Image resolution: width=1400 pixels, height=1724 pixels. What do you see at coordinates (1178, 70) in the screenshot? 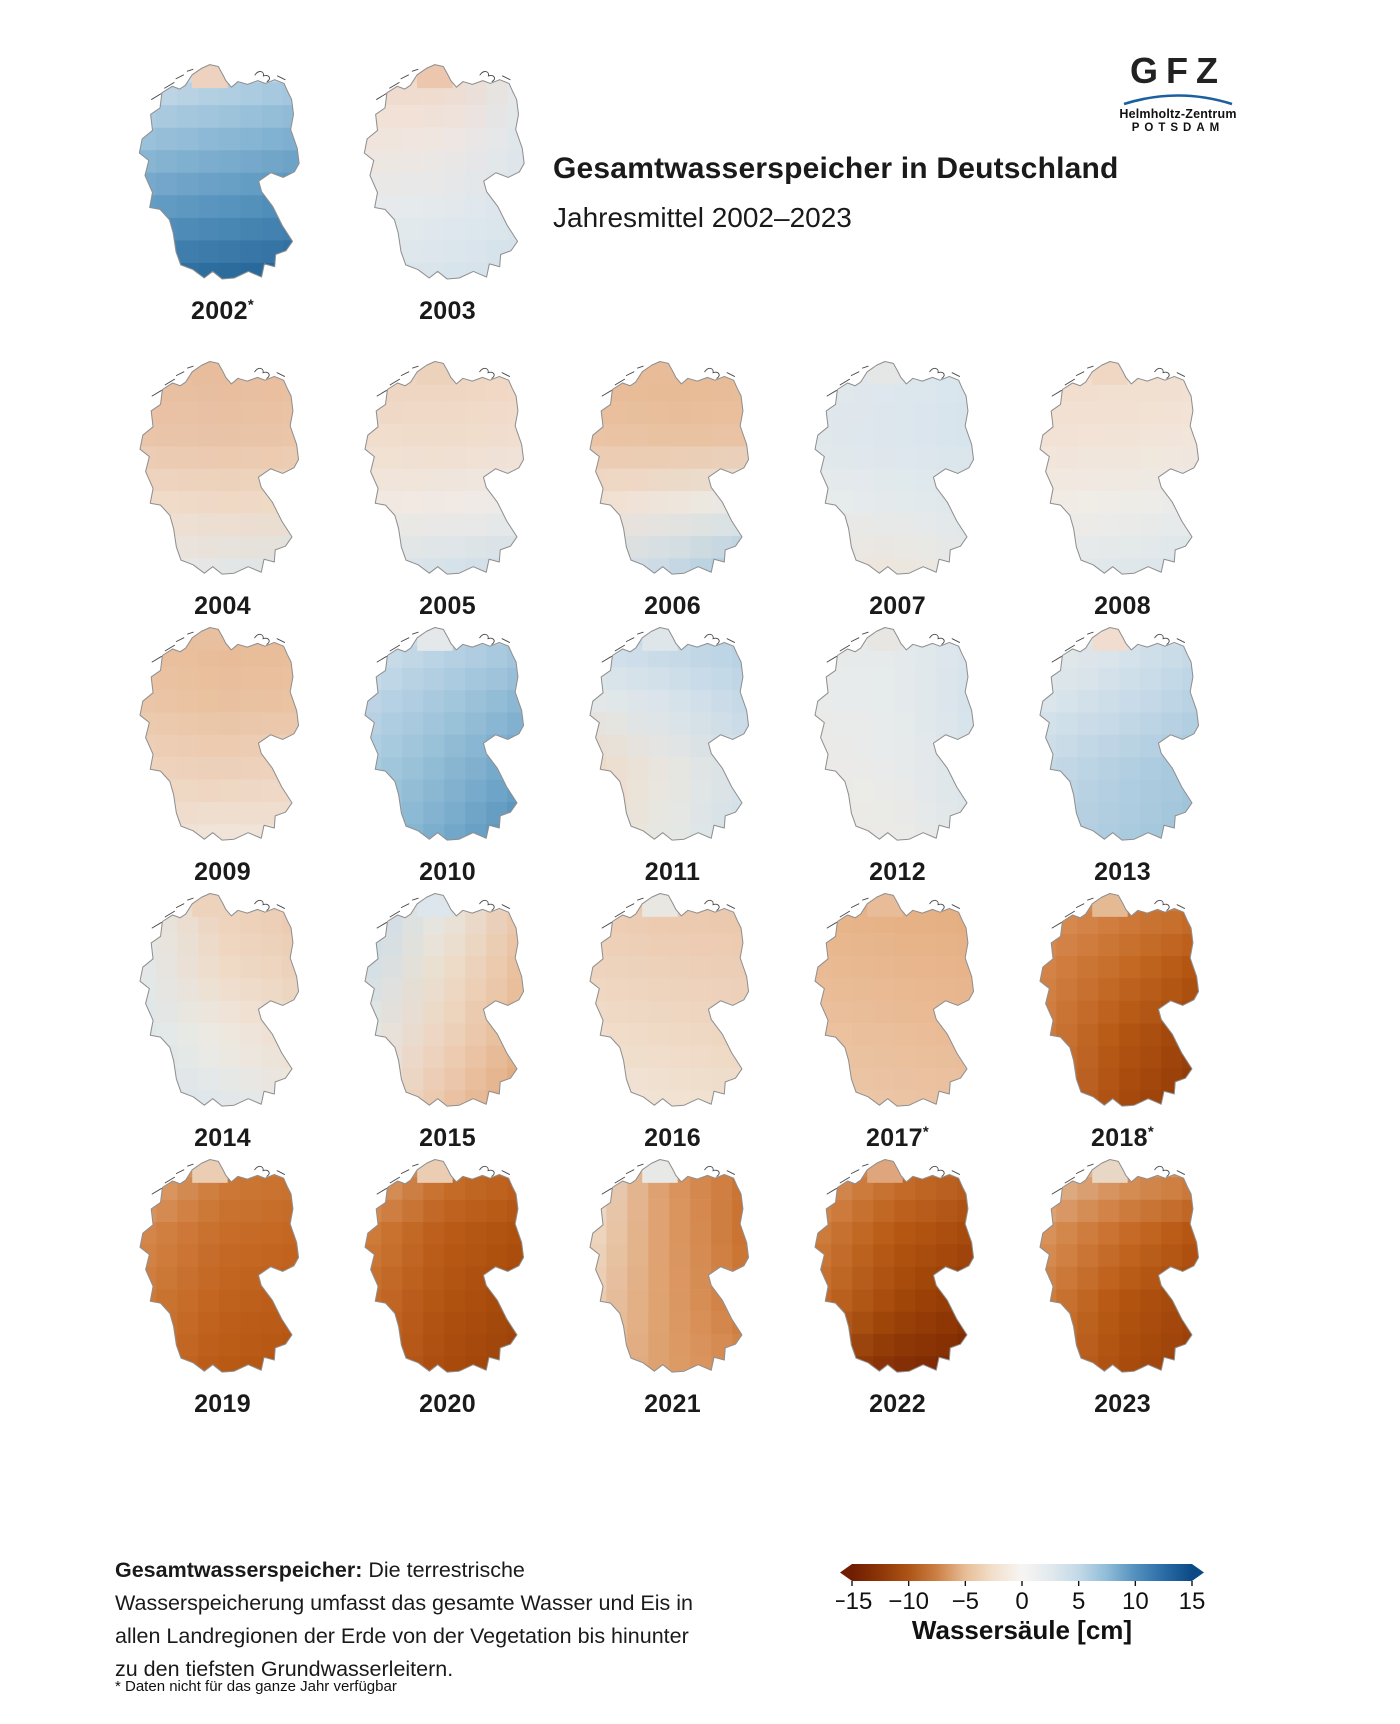
I see `gfz-logo-acronym: GFZ` at bounding box center [1178, 70].